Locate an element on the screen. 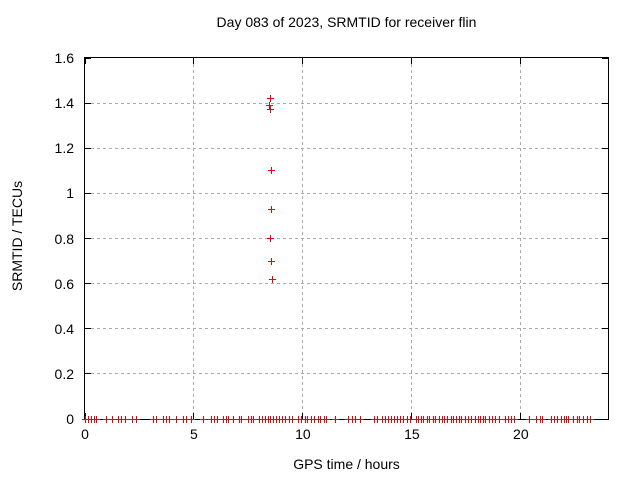 Image resolution: width=640 pixels, height=480 pixels. y-tick-label: 0.6 is located at coordinates (64, 283).